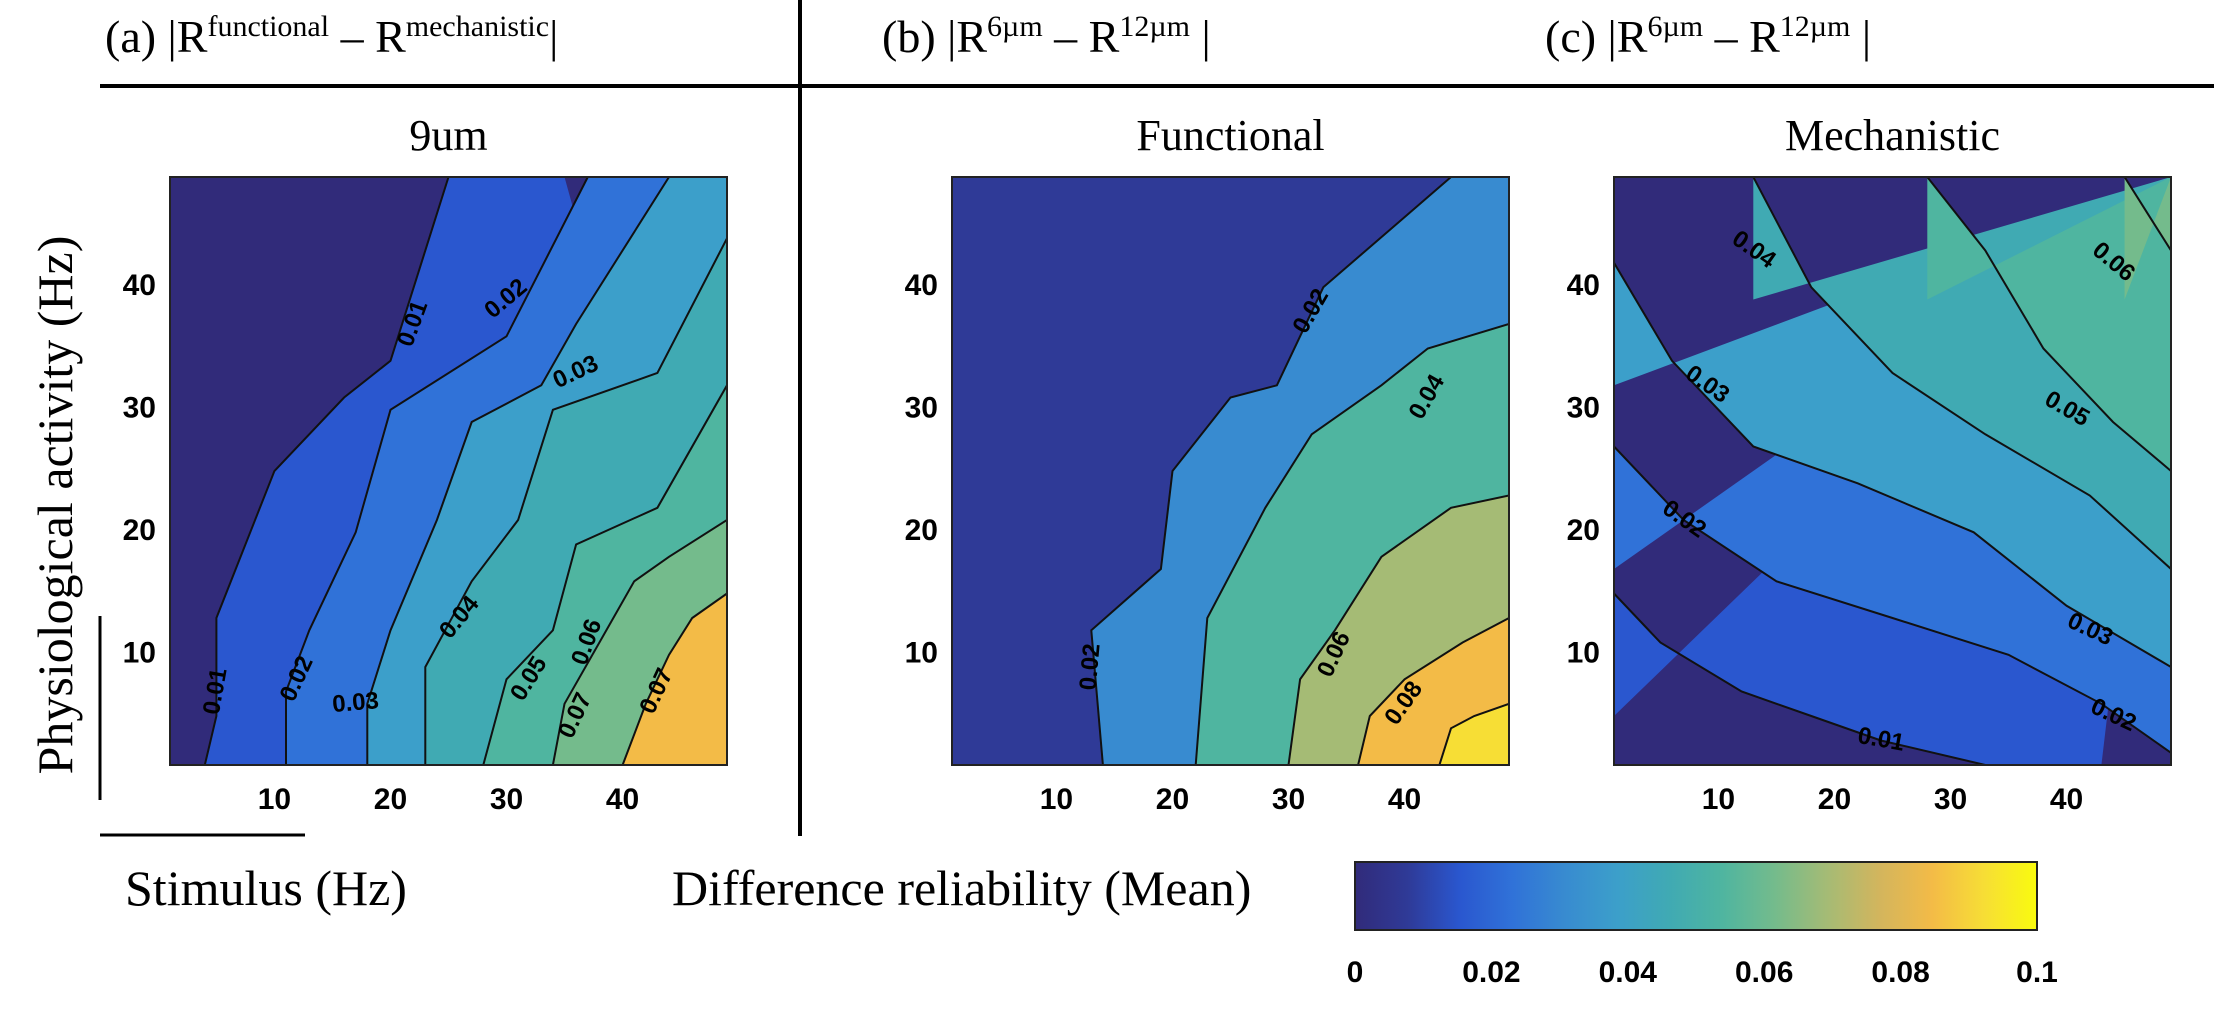 The width and height of the screenshot is (2214, 1016). I want to click on panel-fill: 0.040.030.020.010.020.030.050.06, so click(1892, 471).